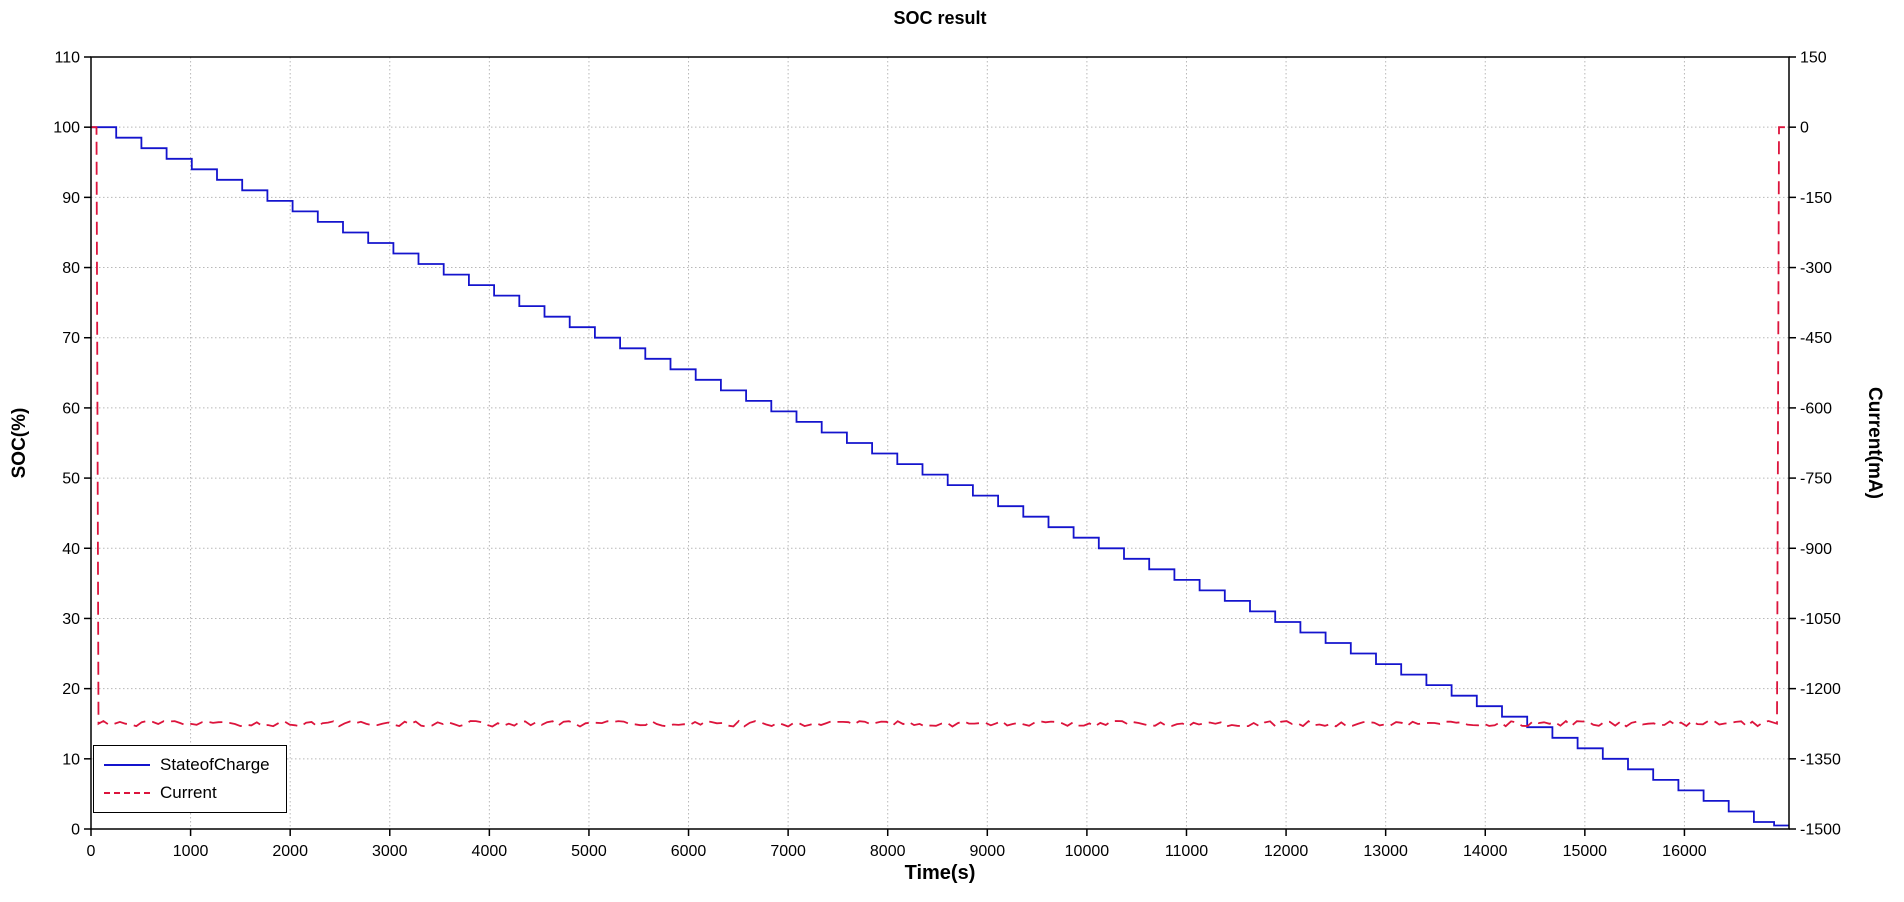  Describe the element at coordinates (1820, 830) in the screenshot. I see `y-right-tick-label: -1500` at that location.